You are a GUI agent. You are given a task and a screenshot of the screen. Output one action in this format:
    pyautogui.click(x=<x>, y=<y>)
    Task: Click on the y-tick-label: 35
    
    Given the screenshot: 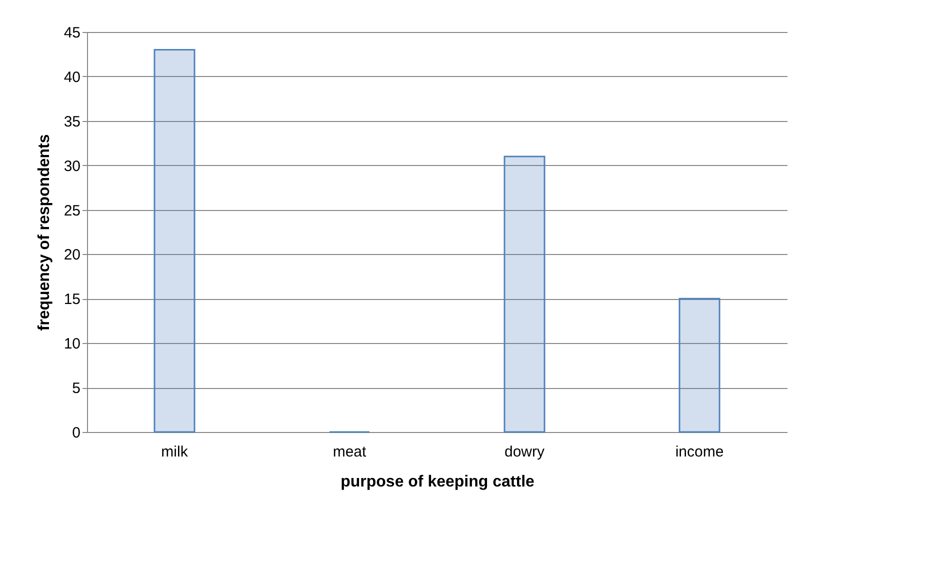 What is the action you would take?
    pyautogui.click(x=72, y=121)
    